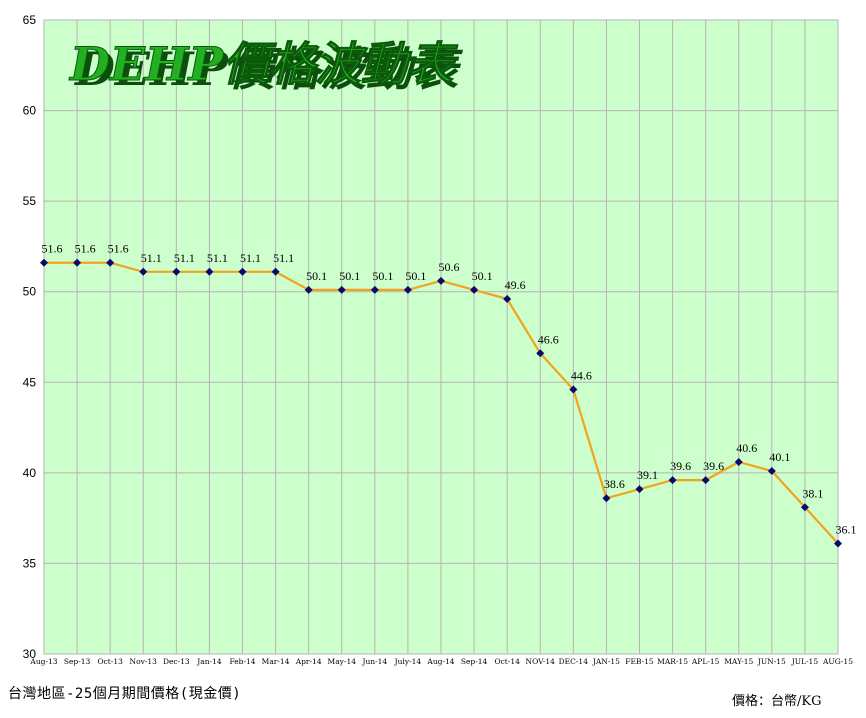 The height and width of the screenshot is (718, 866). What do you see at coordinates (777, 701) in the screenshot?
I see `unit-note: 價格：台幣/KG` at bounding box center [777, 701].